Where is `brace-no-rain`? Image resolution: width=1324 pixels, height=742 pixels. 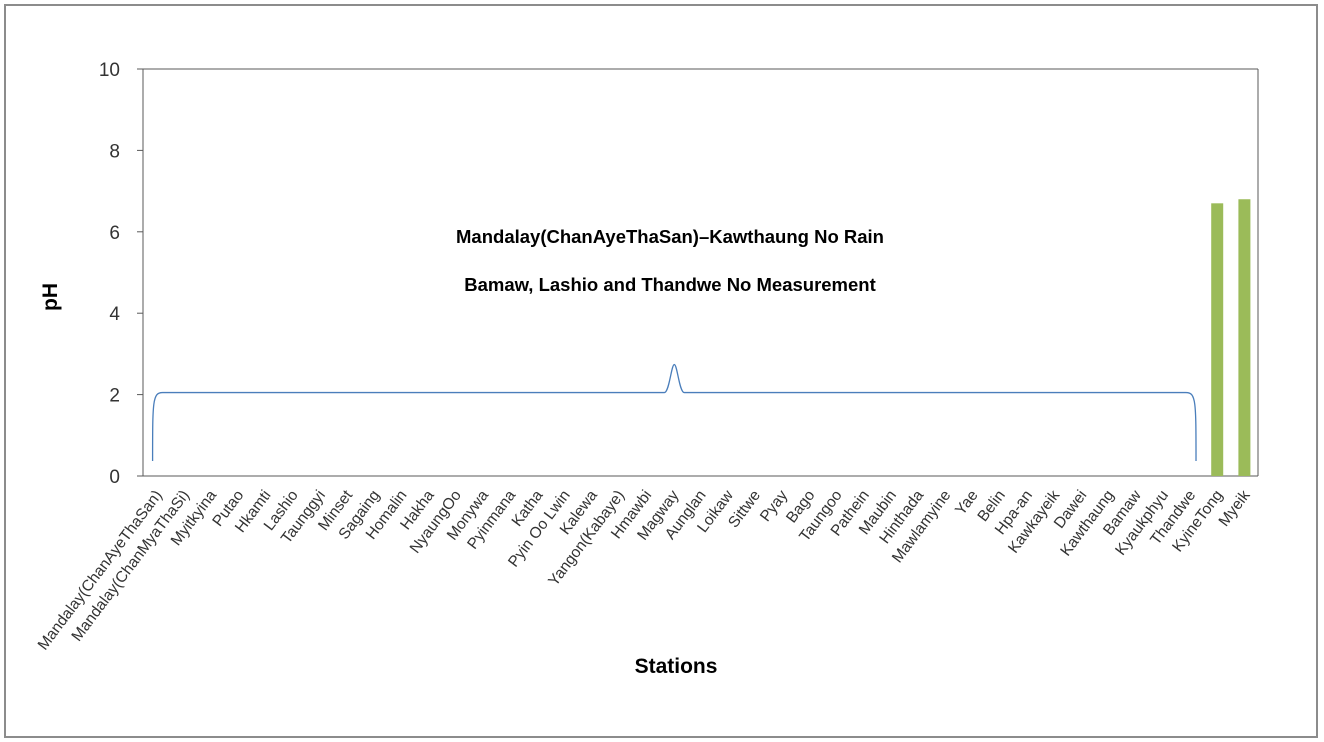
brace-no-rain is located at coordinates (674, 412).